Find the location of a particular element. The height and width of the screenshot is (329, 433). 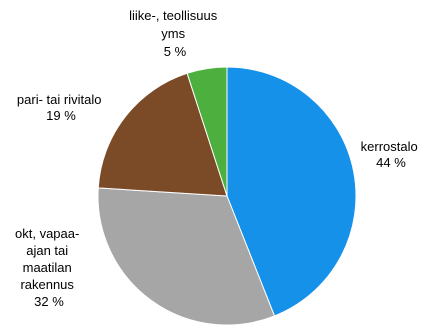

slice-label-kerrostalo-value: 44 % is located at coordinates (391, 162).